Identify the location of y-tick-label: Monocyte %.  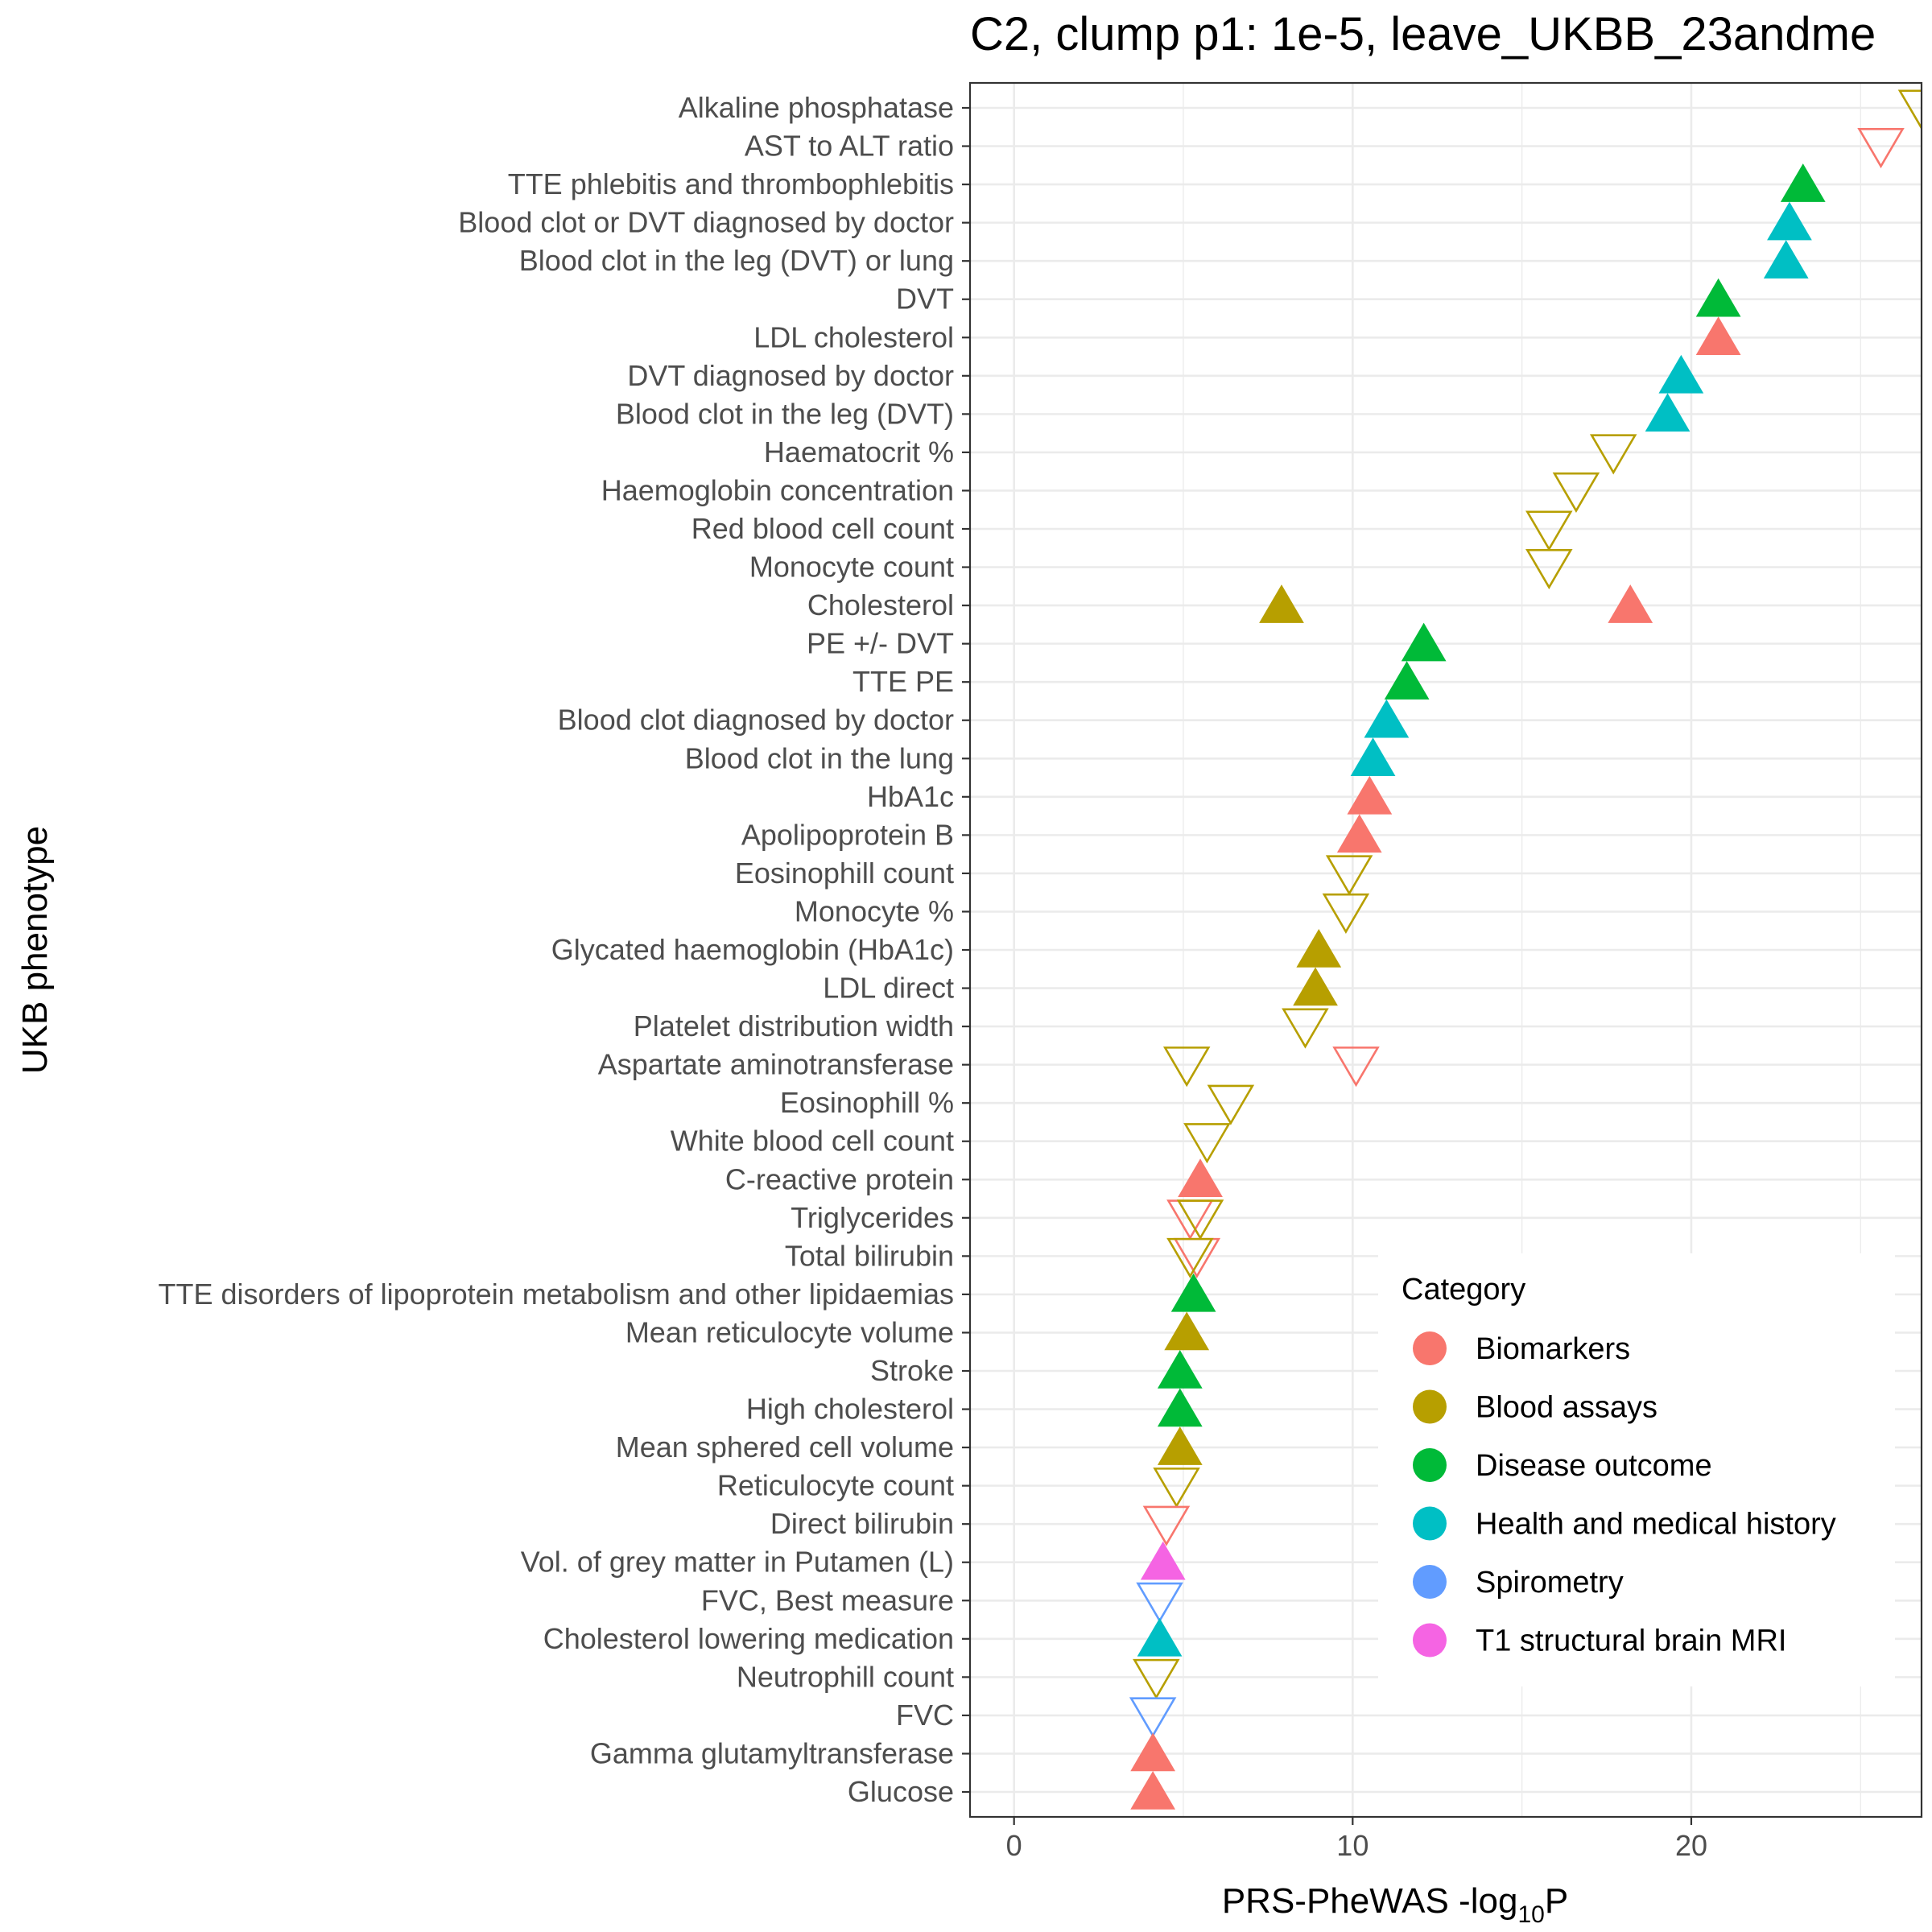
(874, 910).